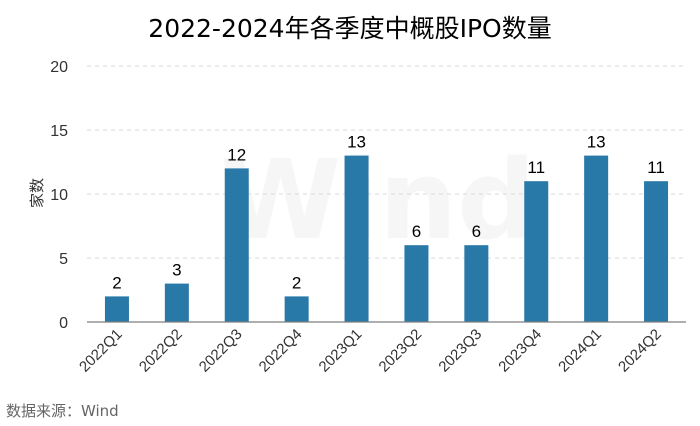 The height and width of the screenshot is (426, 700). I want to click on data-label-2024q2: 11, so click(656, 167).